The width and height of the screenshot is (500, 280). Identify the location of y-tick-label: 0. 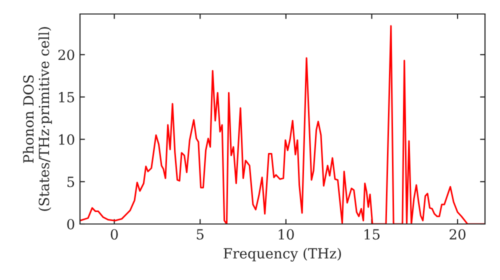
(70, 224).